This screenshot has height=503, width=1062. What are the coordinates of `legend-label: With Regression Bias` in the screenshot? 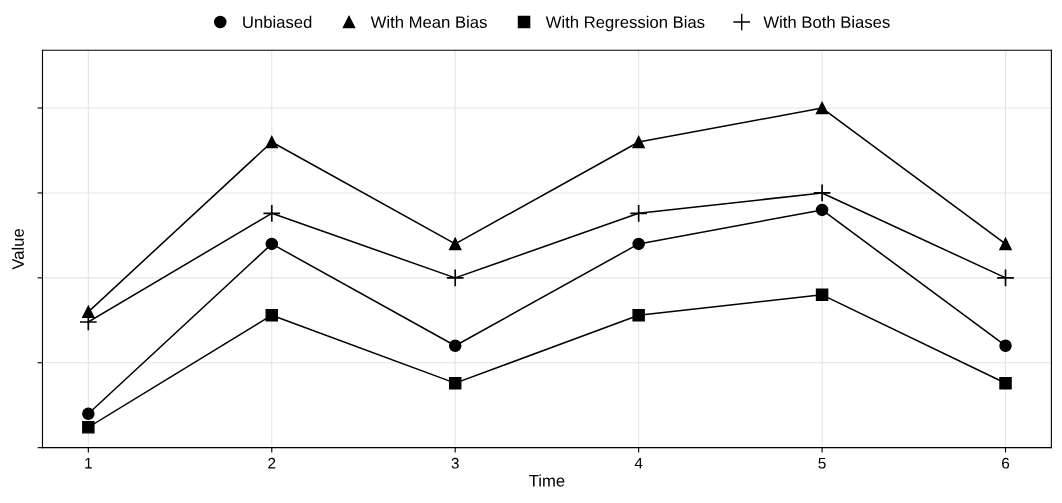 It's located at (625, 23).